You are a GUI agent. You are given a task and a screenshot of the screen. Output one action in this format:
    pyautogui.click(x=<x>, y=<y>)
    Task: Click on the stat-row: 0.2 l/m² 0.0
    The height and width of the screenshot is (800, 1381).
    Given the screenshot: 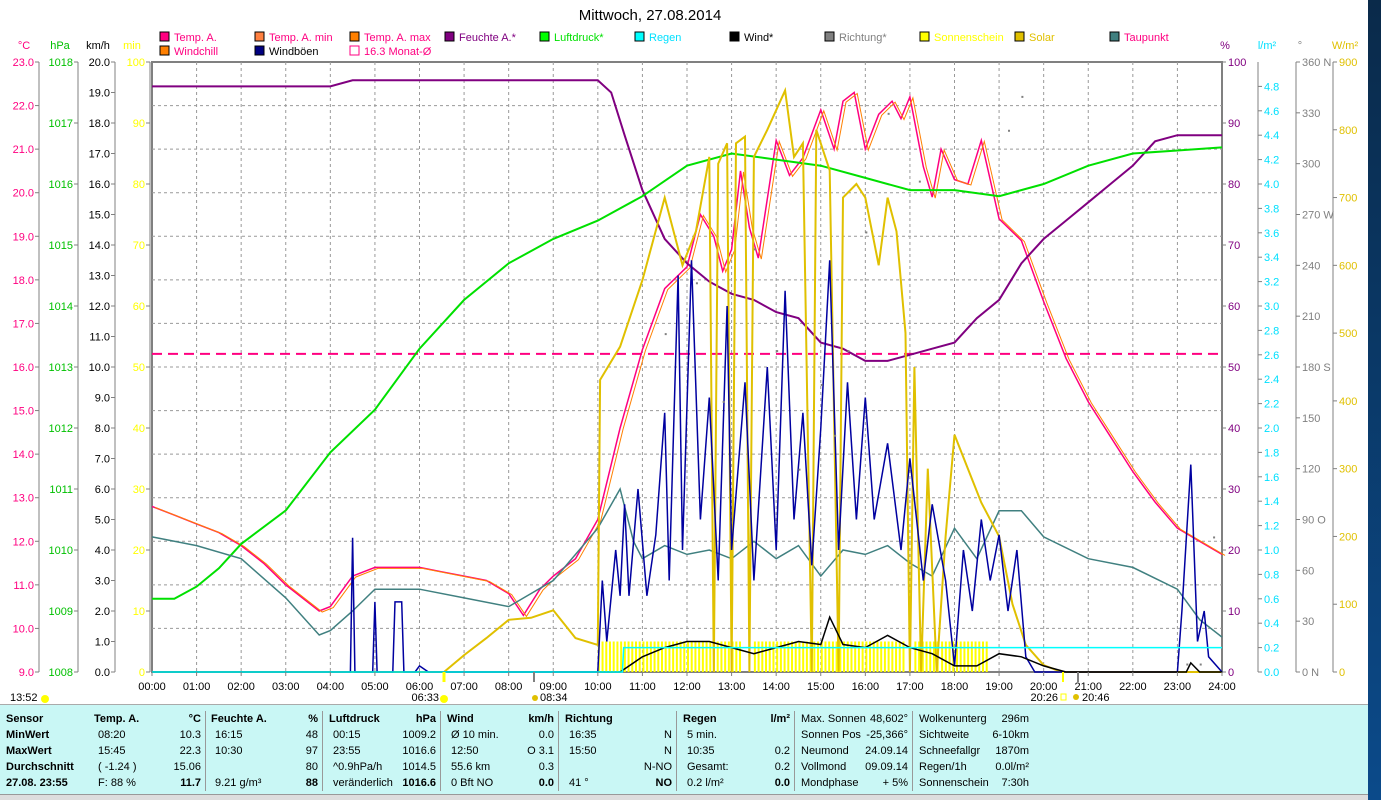 What is the action you would take?
    pyautogui.click(x=738, y=783)
    